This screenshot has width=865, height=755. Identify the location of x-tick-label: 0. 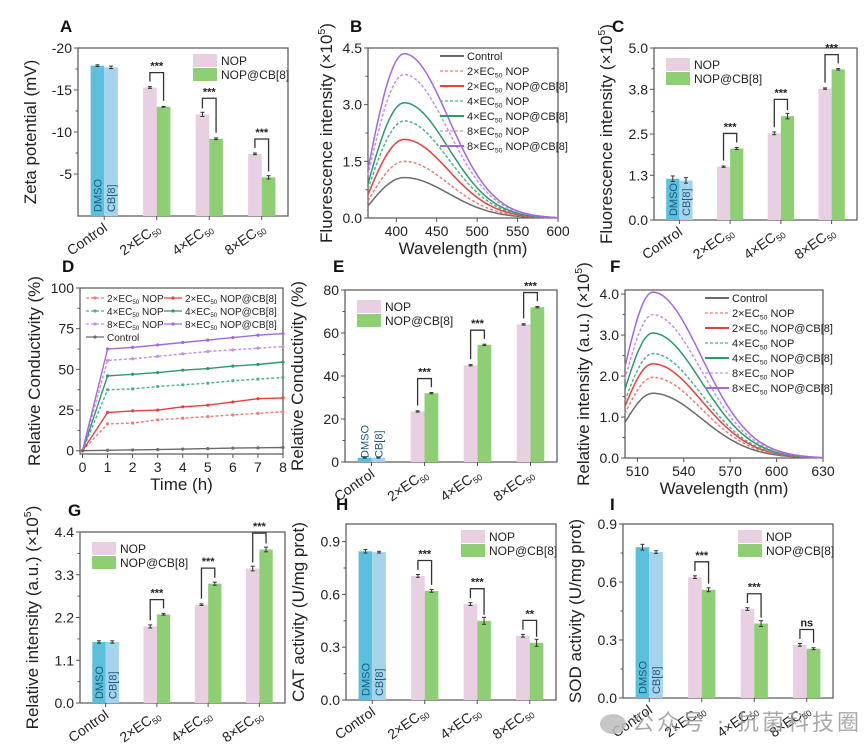
(83, 467).